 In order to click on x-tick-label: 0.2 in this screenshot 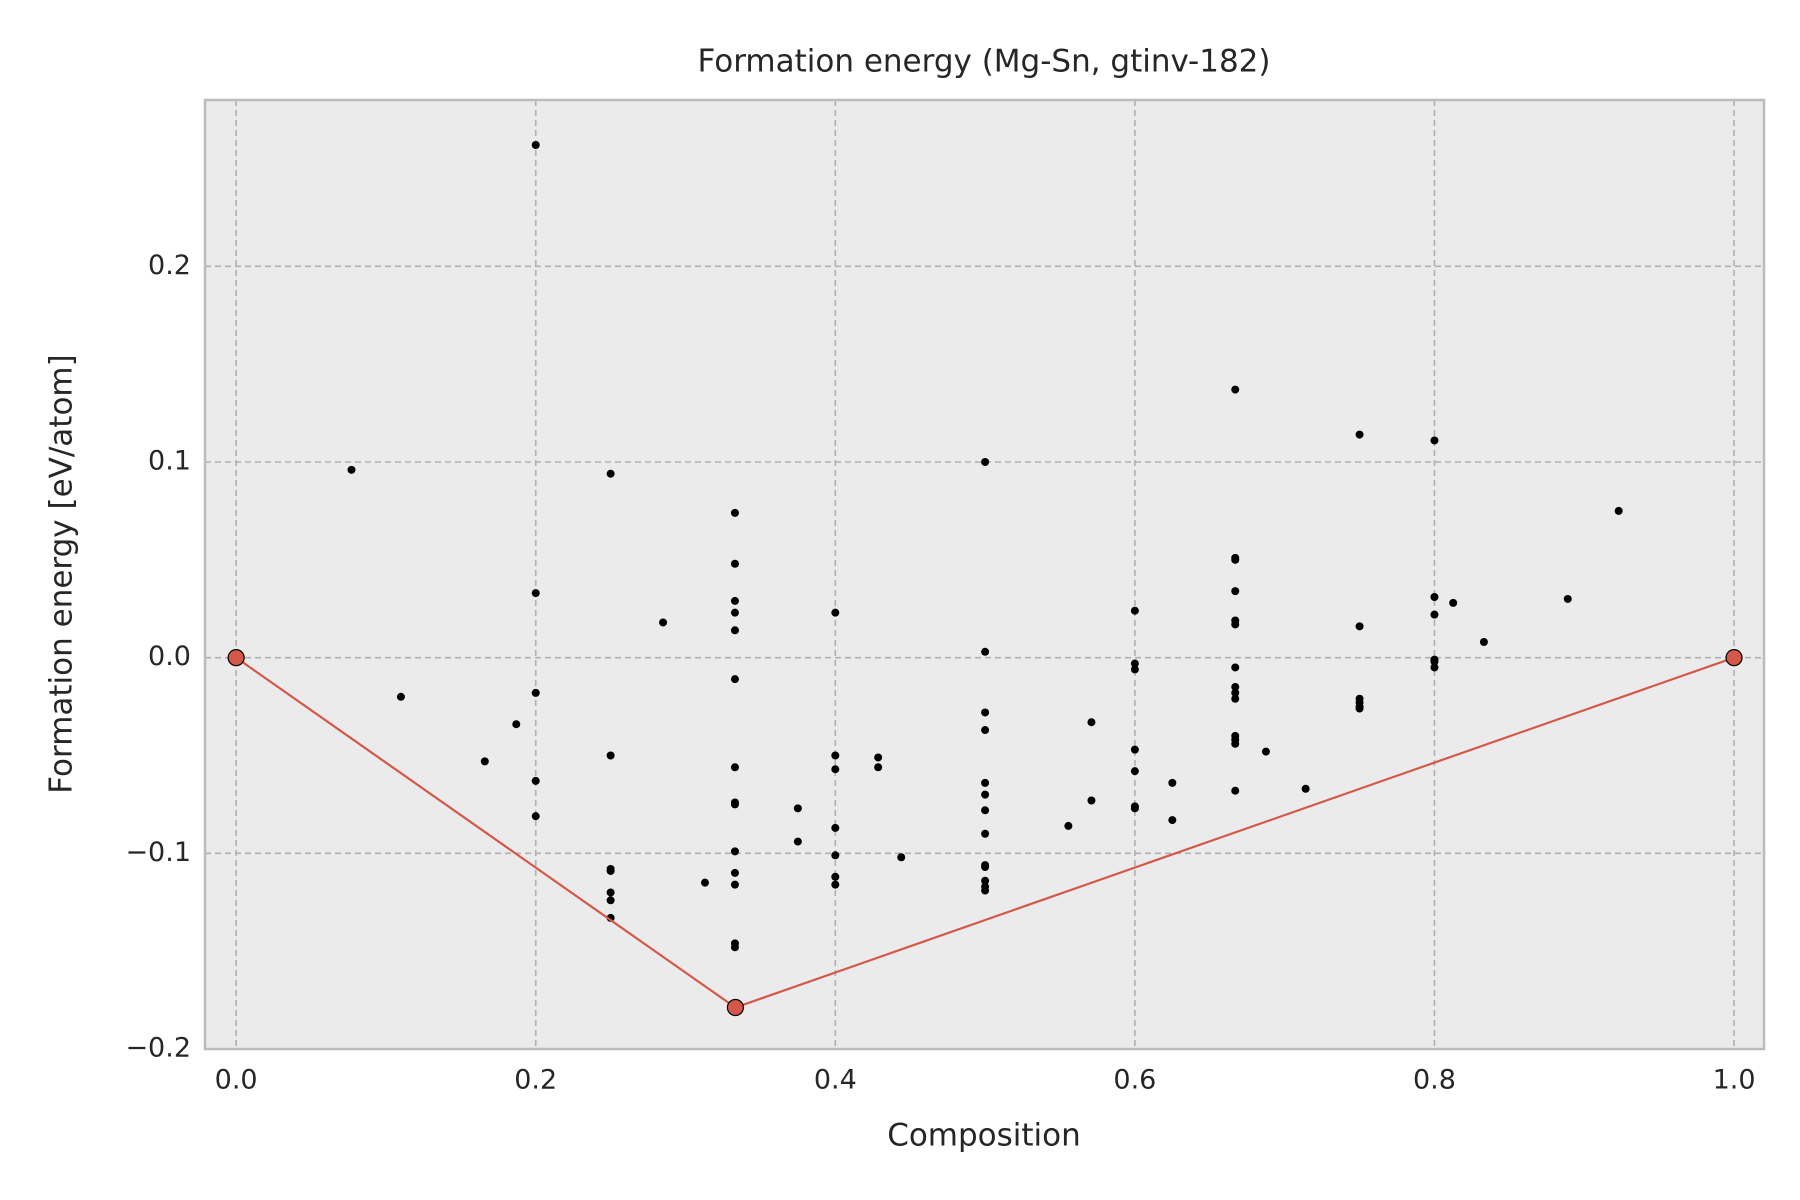, I will do `click(535, 1080)`.